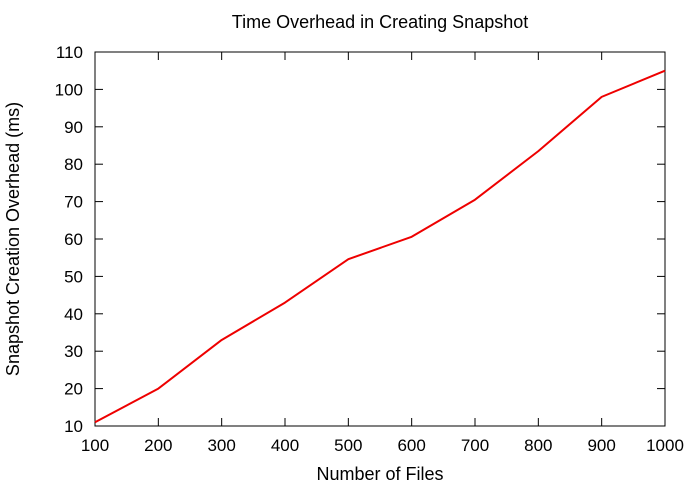 The image size is (696, 490). I want to click on y-axis-label: Snapshot Creation Overhead (ms), so click(13, 239).